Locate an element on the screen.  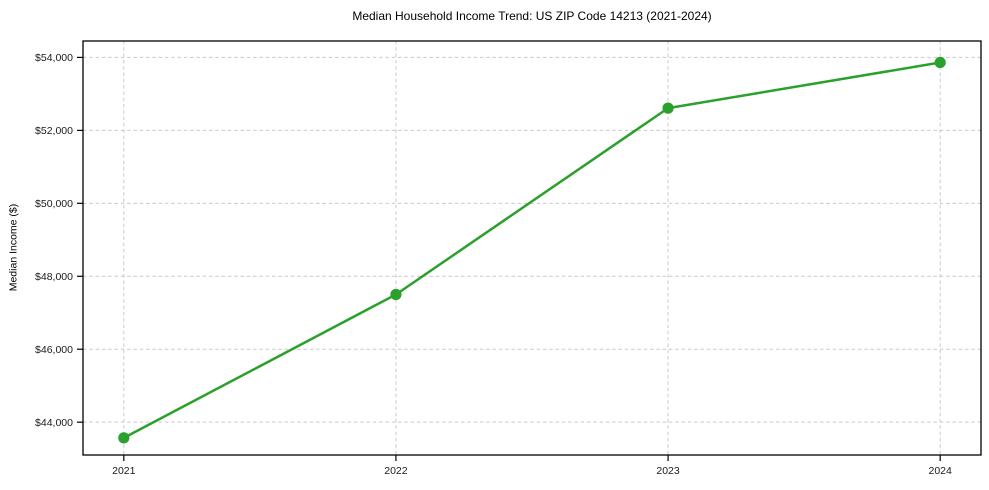
x-tick-label: 2024 is located at coordinates (941, 471).